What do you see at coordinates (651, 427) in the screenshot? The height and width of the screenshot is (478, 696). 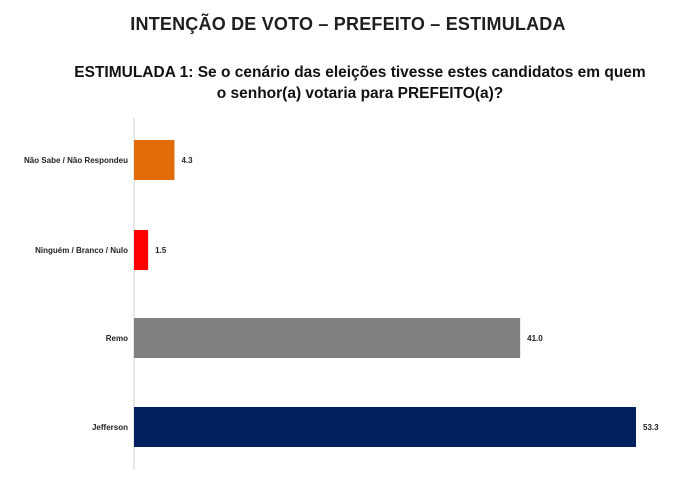 I see `value-label-3: 53.3` at bounding box center [651, 427].